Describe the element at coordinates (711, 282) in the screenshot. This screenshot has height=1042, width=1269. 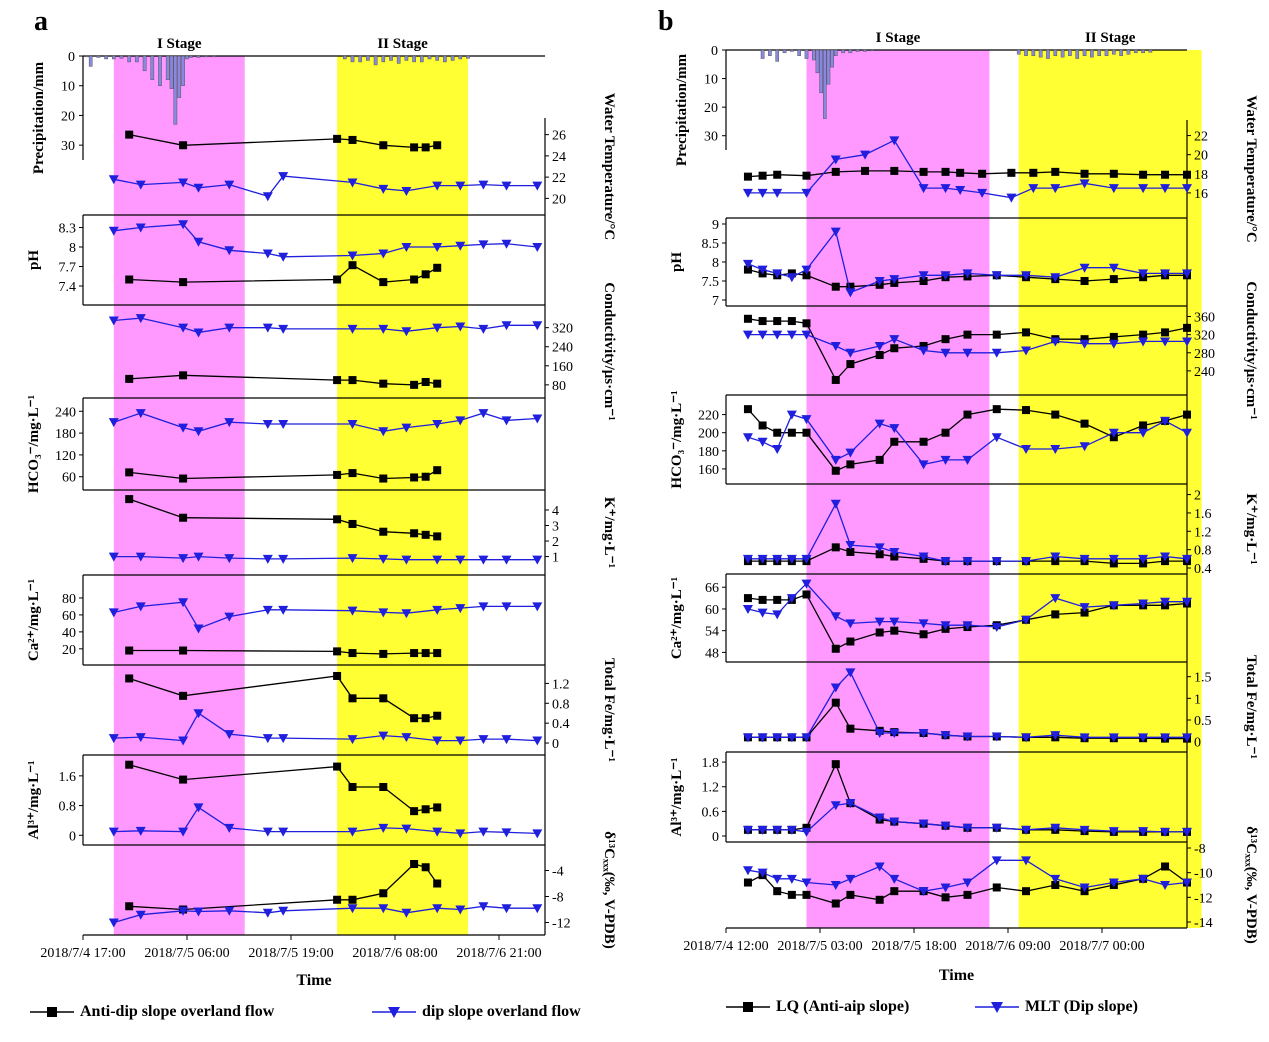
I see `subplot-tick-label: 7.5` at that location.